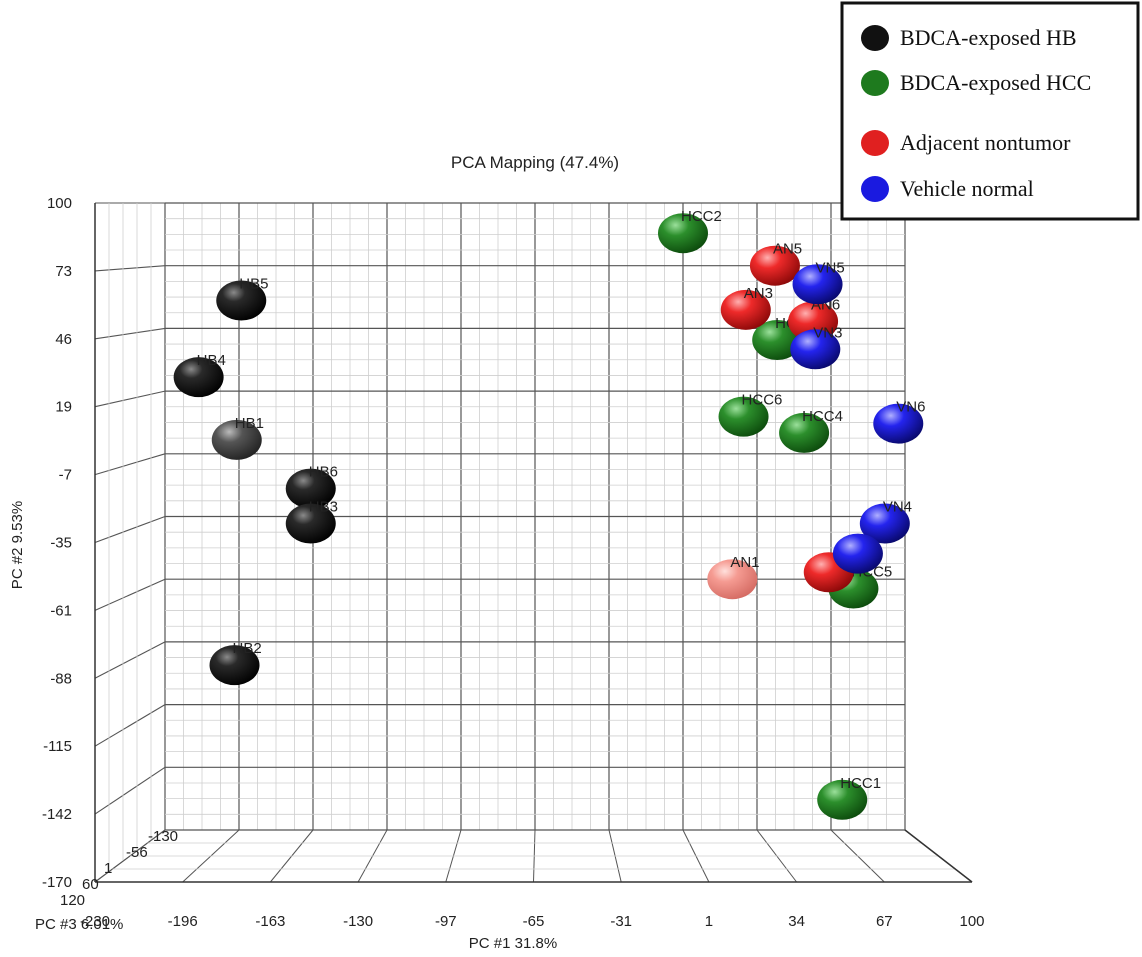 This screenshot has width=1142, height=957. Describe the element at coordinates (815, 349) in the screenshot. I see `data-point-VN3` at that location.